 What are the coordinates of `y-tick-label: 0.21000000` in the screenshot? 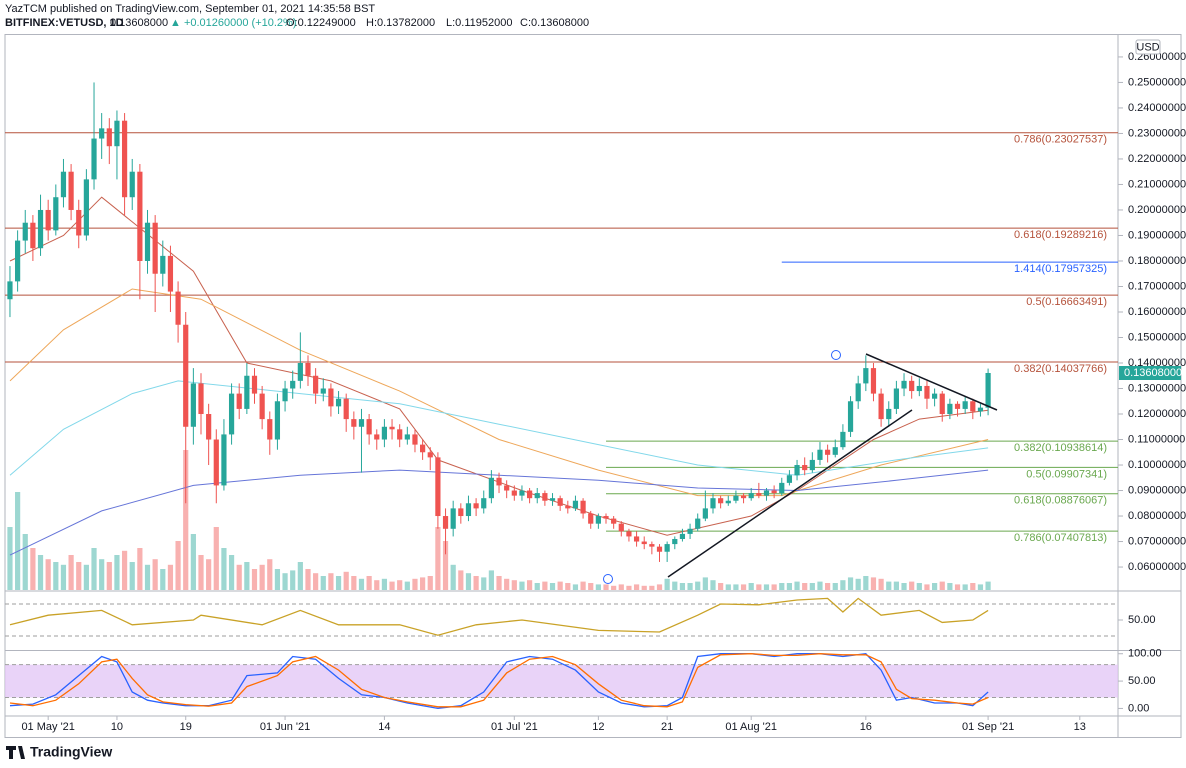 It's located at (1157, 184).